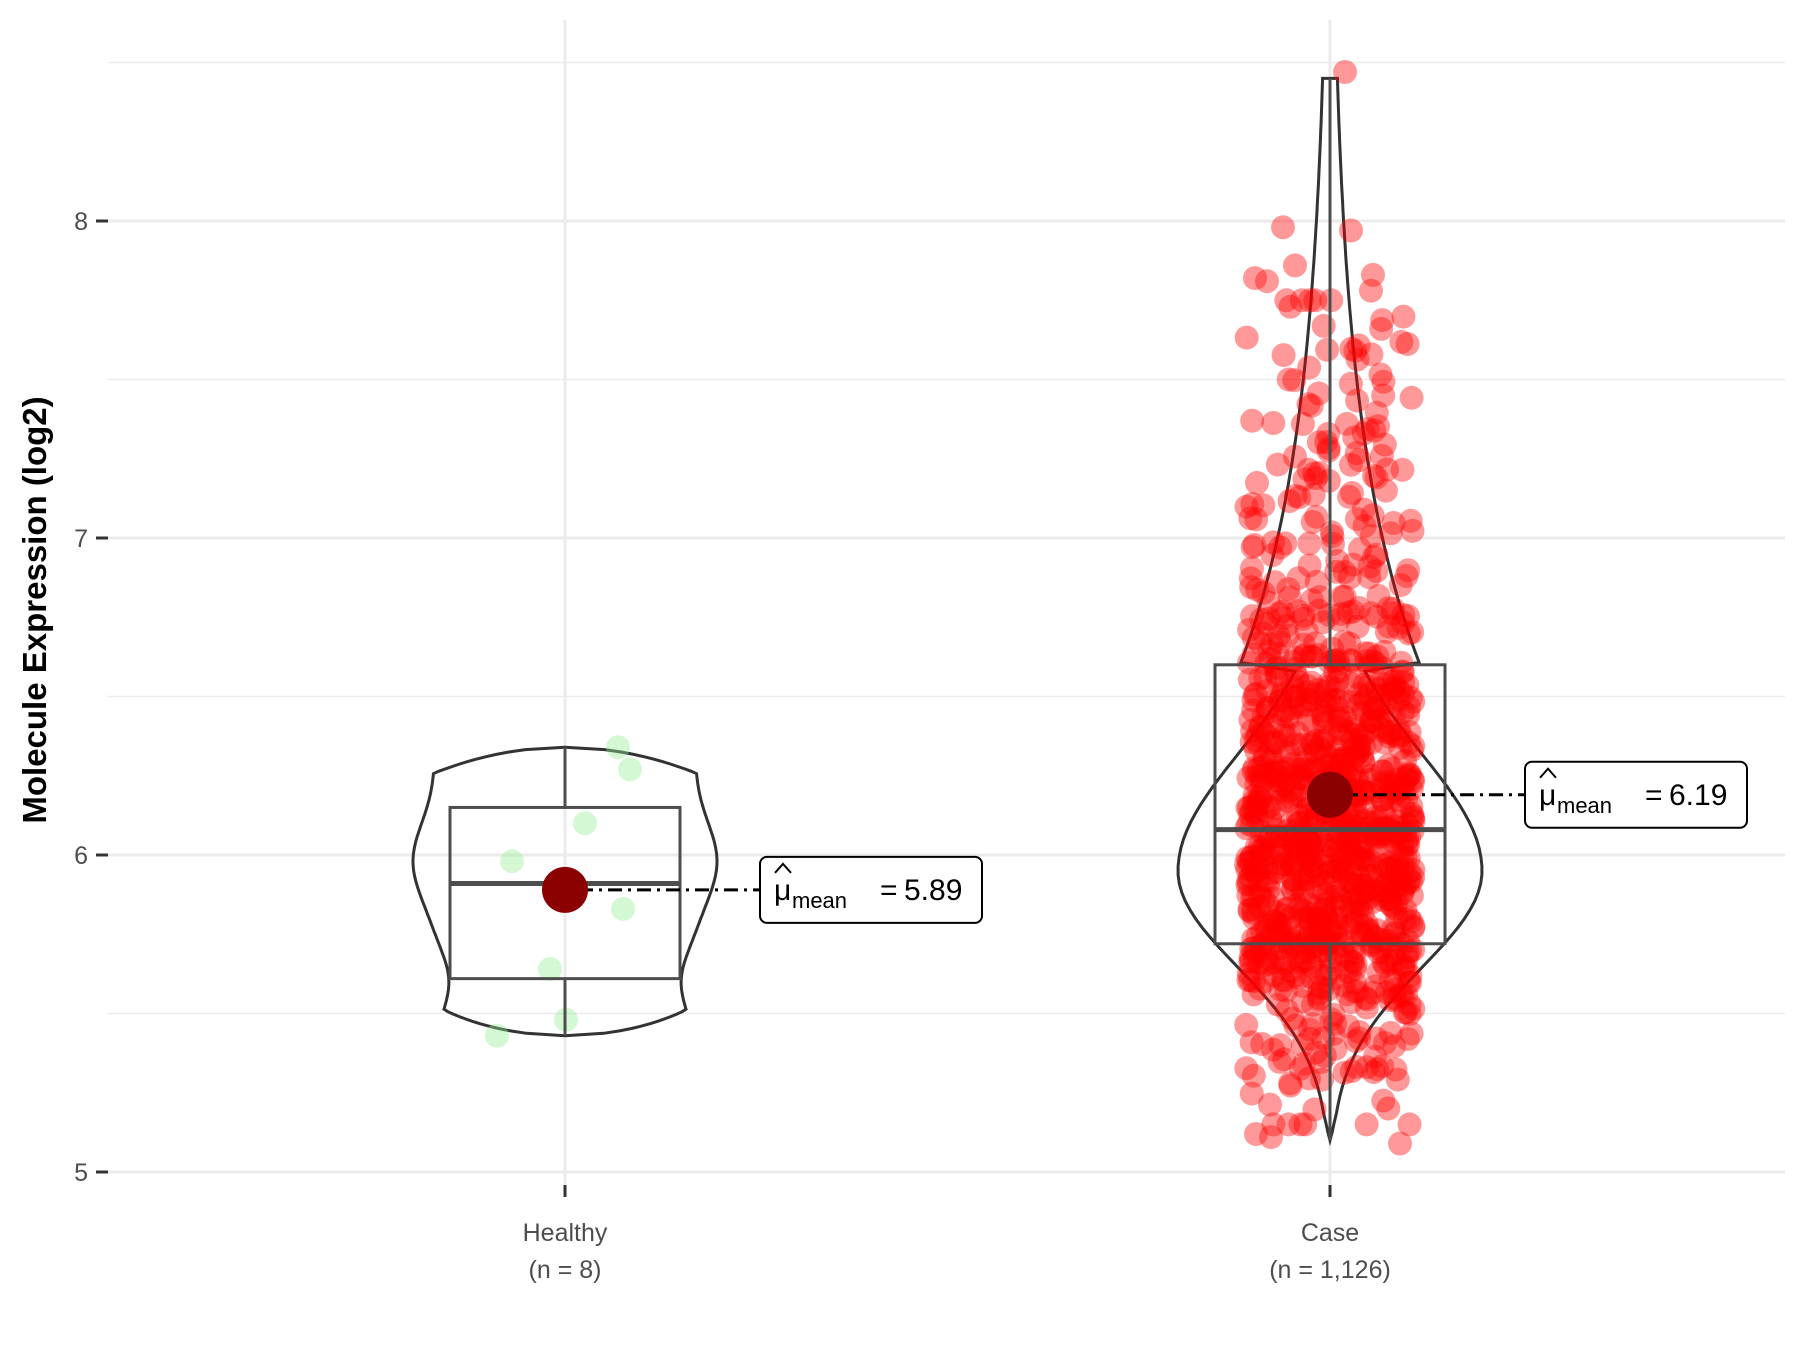  I want to click on y-axis-label: Molecule Expression (log2), so click(34, 609).